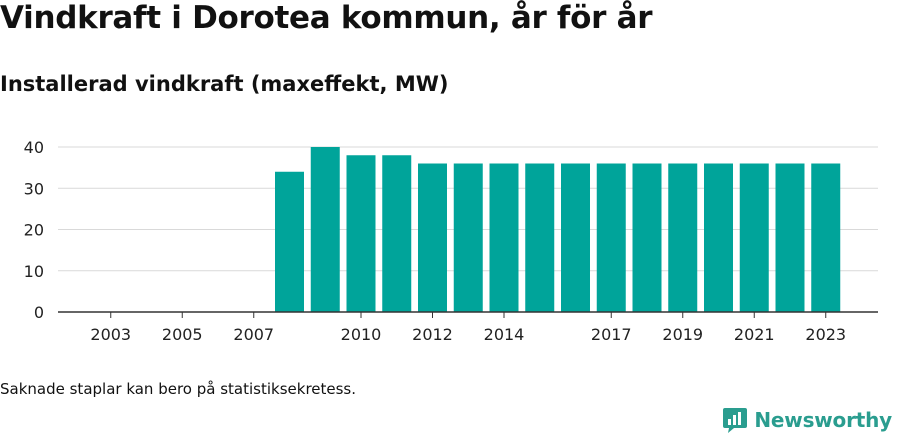 Image resolution: width=900 pixels, height=439 pixels. What do you see at coordinates (823, 420) in the screenshot?
I see `brand-name: Newsworthy` at bounding box center [823, 420].